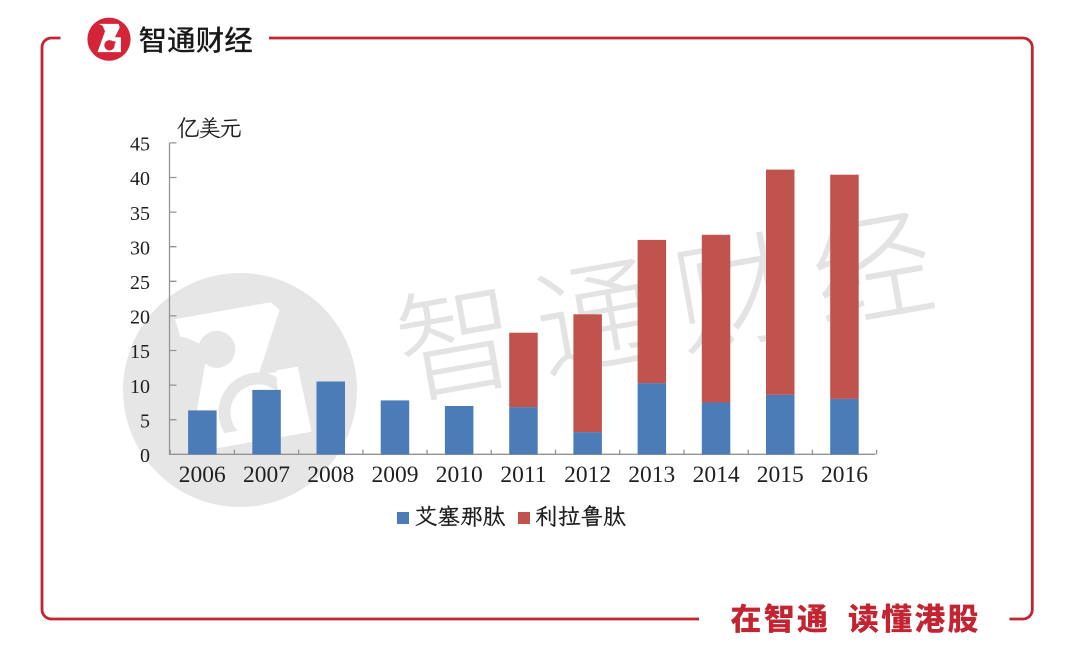  What do you see at coordinates (844, 475) in the screenshot?
I see `svg-text: 2016` at bounding box center [844, 475].